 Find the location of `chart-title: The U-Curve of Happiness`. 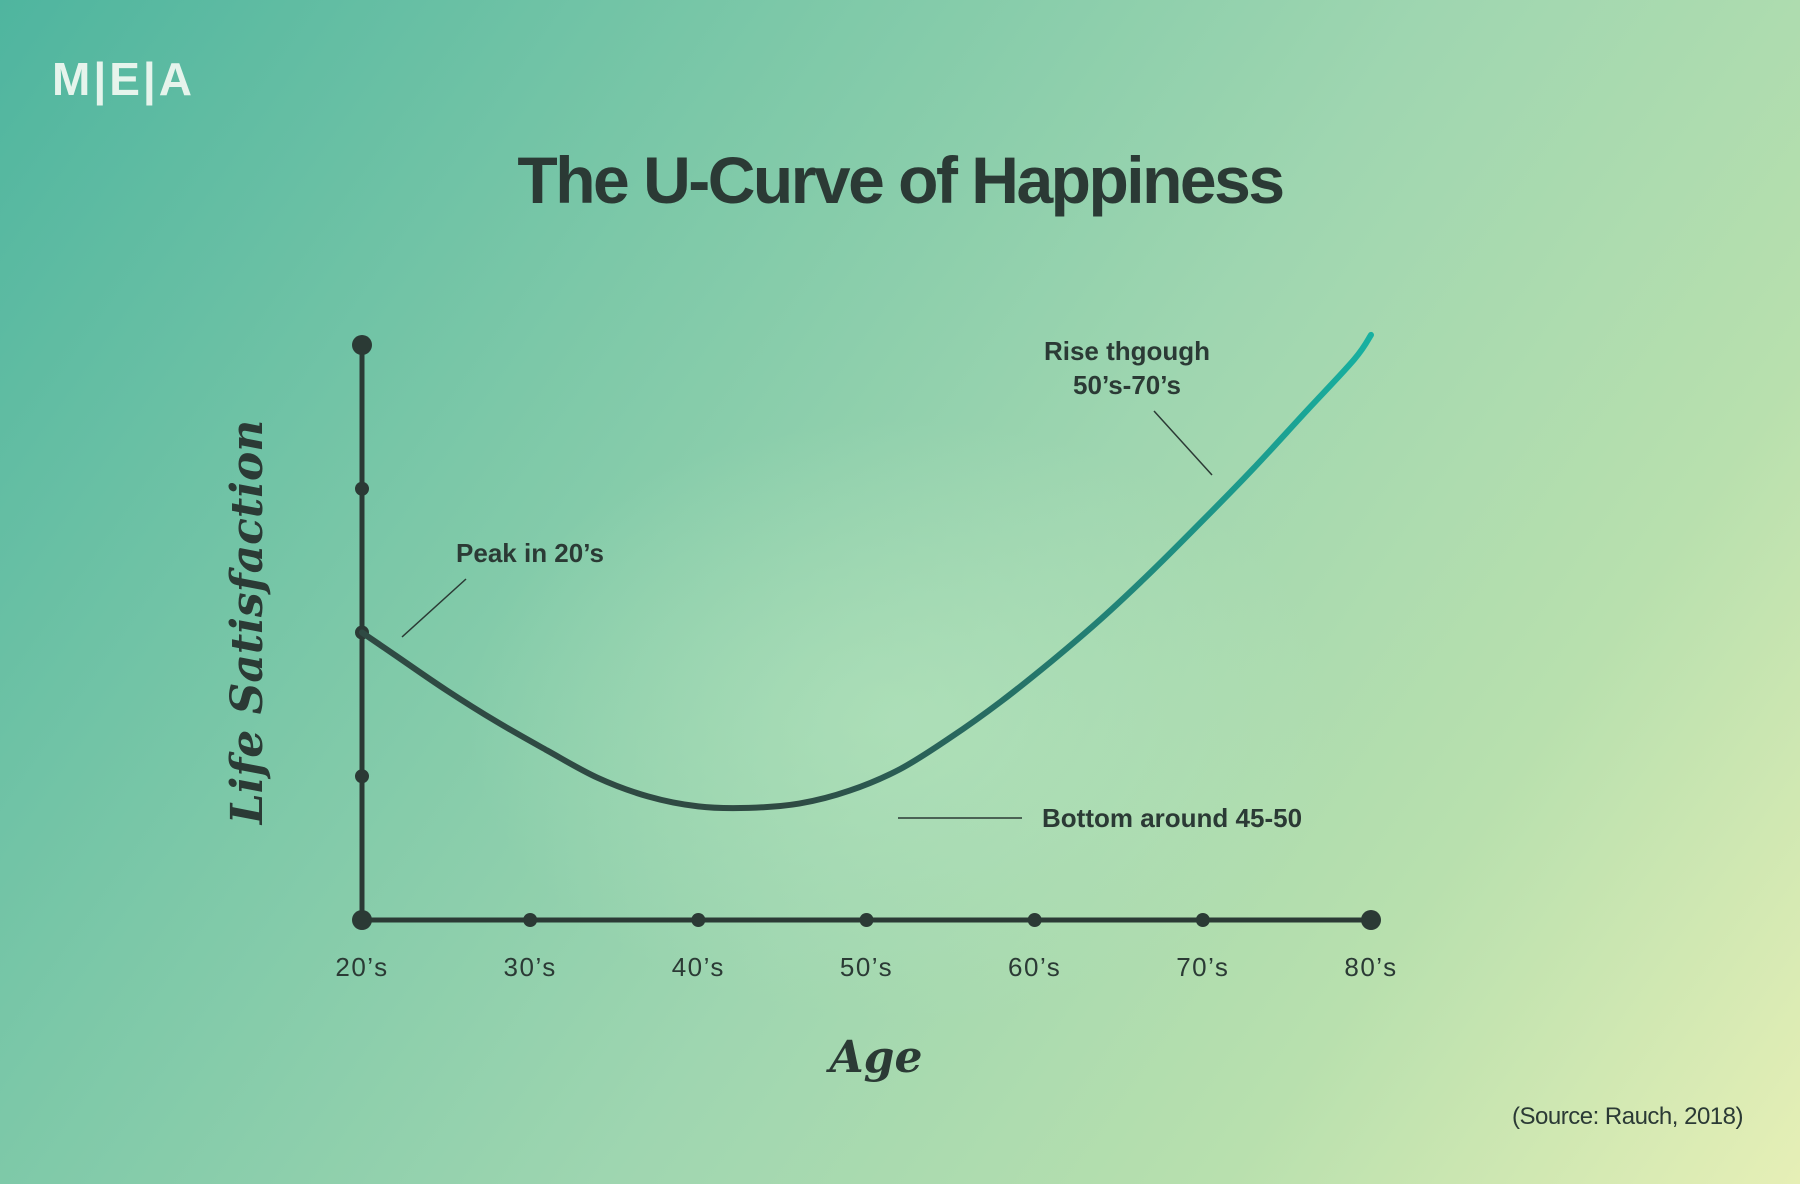

chart-title: The U-Curve of Happiness is located at coordinates (901, 180).